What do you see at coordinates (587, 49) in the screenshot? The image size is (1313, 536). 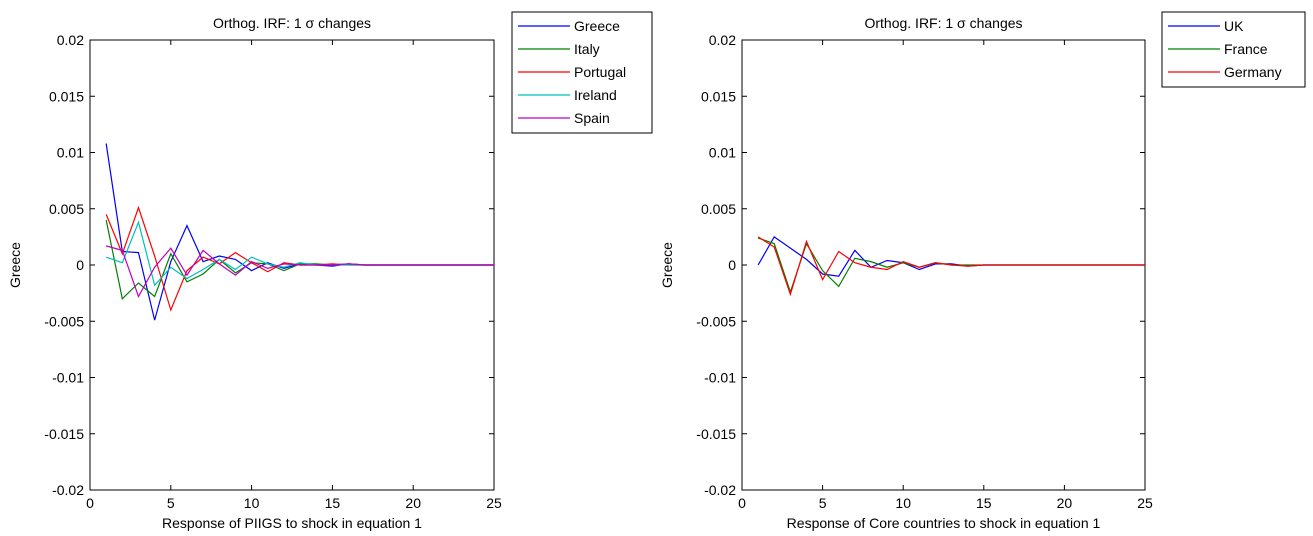 I see `legend-label: Italy` at bounding box center [587, 49].